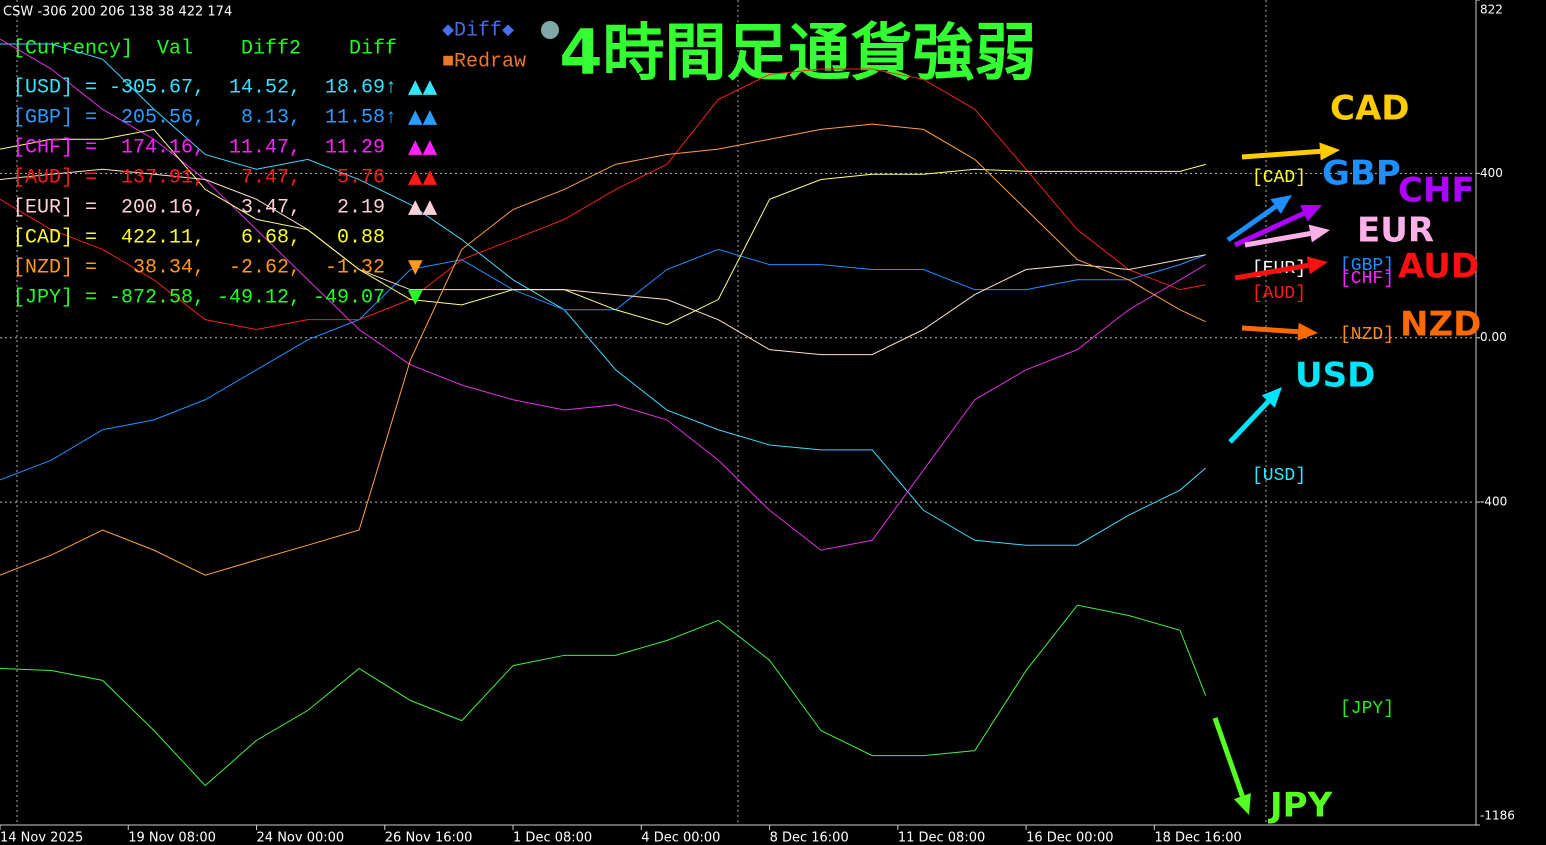 The height and width of the screenshot is (845, 1546). Describe the element at coordinates (809, 838) in the screenshot. I see `x-tick-label: 8 Dec 16:00` at that location.